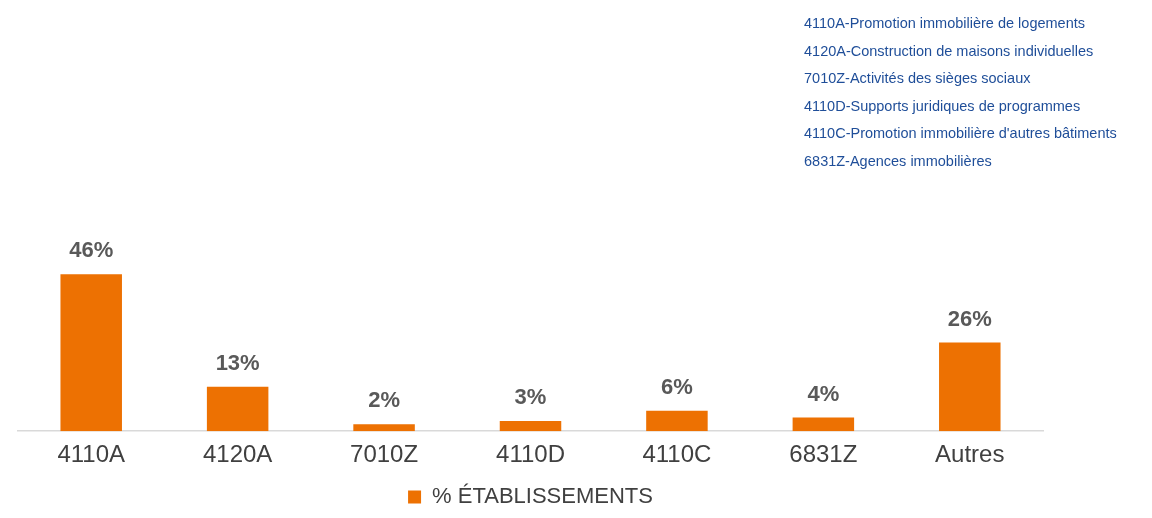 The height and width of the screenshot is (518, 1152). What do you see at coordinates (384, 454) in the screenshot?
I see `x-tick-label: 7010Z` at bounding box center [384, 454].